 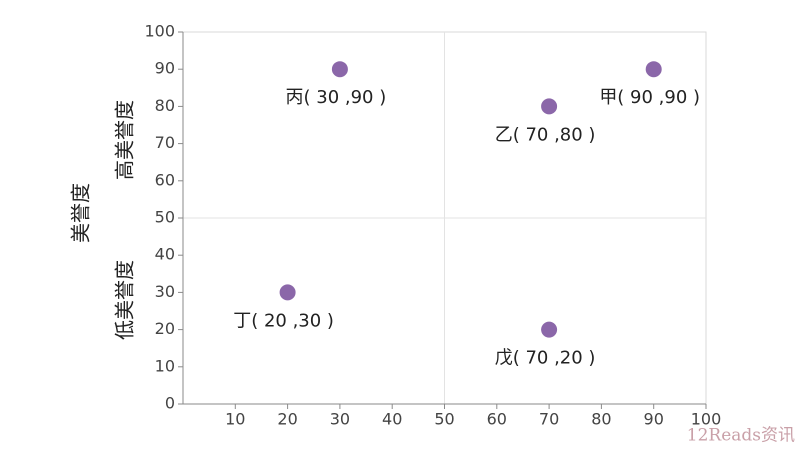 What do you see at coordinates (283, 320) in the screenshot?
I see `point-label: 丁( 20 ,30 )` at bounding box center [283, 320].